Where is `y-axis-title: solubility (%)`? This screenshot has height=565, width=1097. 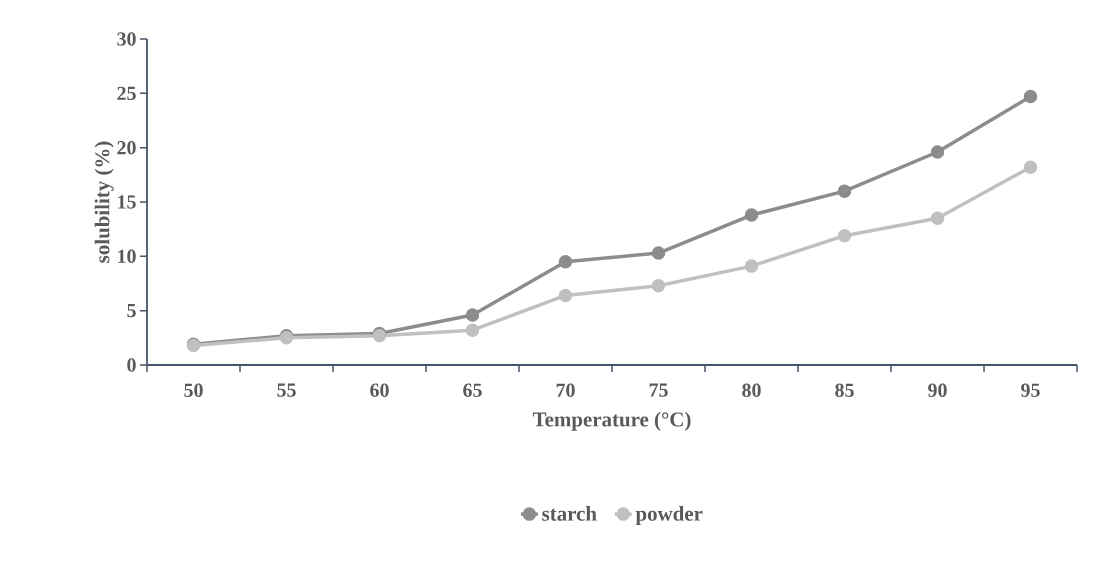 y-axis-title: solubility (%) is located at coordinates (104, 202).